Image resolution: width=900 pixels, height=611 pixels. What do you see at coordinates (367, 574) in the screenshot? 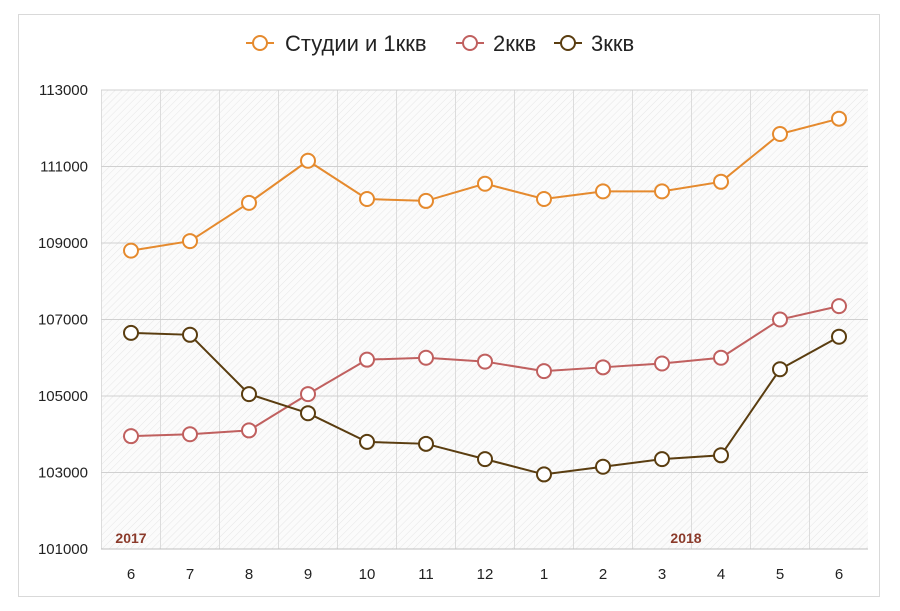
I see `x-tick-label: 10` at bounding box center [367, 574].